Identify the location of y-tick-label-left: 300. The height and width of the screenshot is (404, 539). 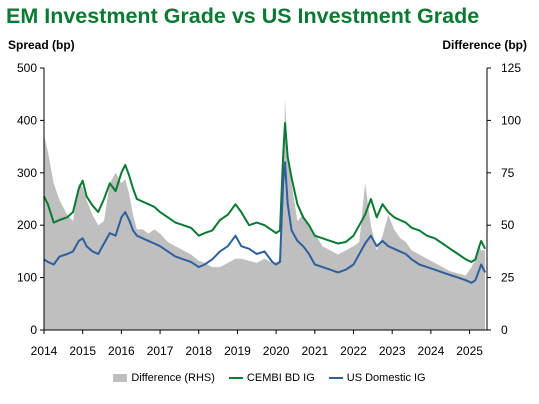
(27, 173).